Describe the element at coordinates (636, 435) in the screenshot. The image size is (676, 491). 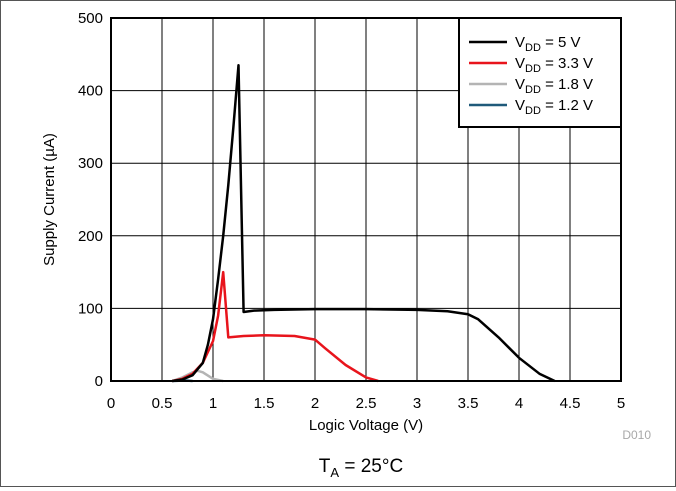
I see `figure-id: D010` at that location.